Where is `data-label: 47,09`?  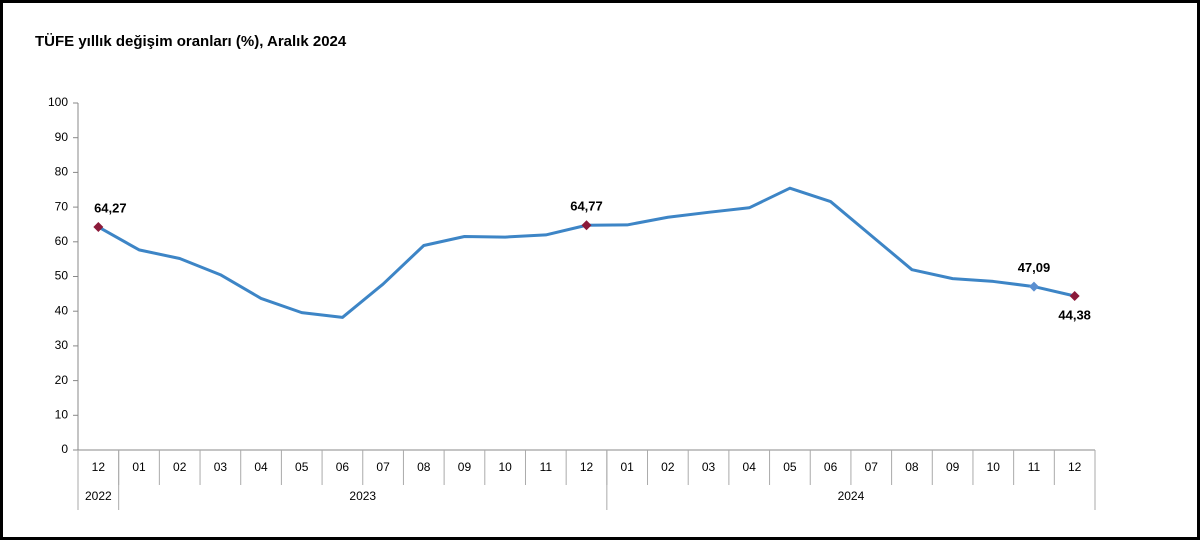 data-label: 47,09 is located at coordinates (1034, 267).